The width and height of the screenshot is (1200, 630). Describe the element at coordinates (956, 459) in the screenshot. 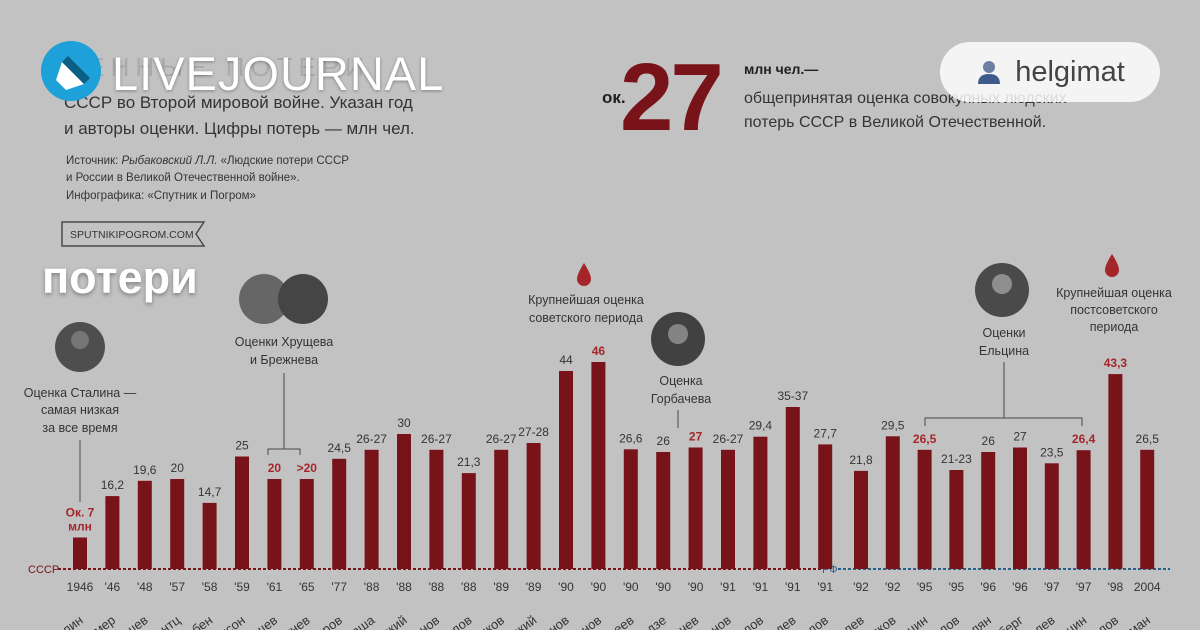

I see `data-label: 21-23` at that location.